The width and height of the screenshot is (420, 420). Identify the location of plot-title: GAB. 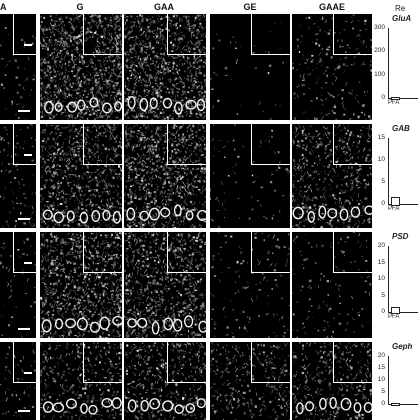
(401, 128).